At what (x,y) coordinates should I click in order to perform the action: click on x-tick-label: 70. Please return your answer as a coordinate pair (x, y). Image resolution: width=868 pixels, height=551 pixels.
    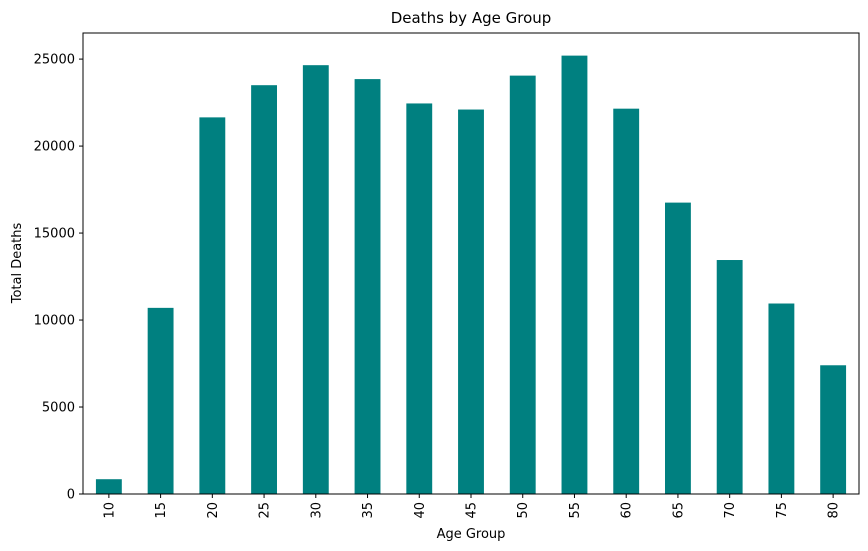
    Looking at the image, I should click on (730, 510).